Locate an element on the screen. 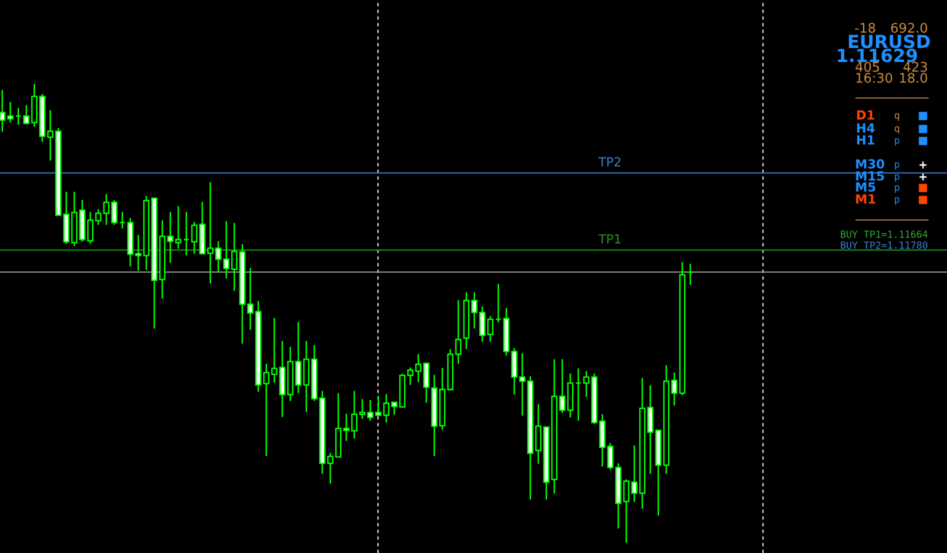 The image size is (947, 553). text: D1 is located at coordinates (865, 115).